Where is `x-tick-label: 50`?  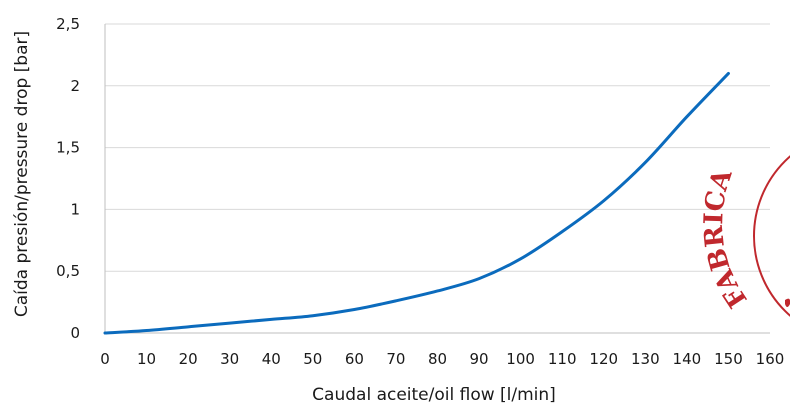 x-tick-label: 50 is located at coordinates (312, 359).